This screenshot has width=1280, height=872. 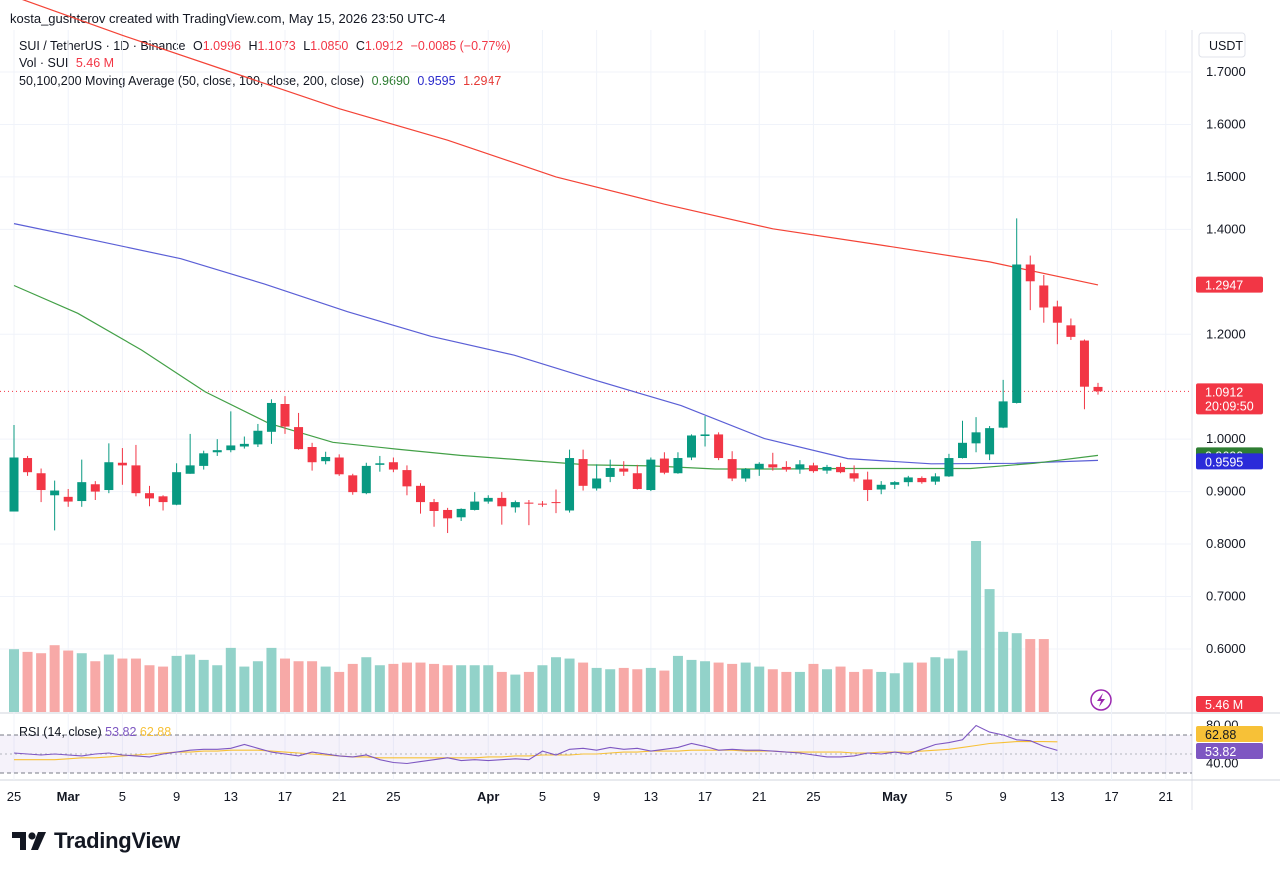 What do you see at coordinates (95, 63) in the screenshot?
I see `volume-value: 5.46 M` at bounding box center [95, 63].